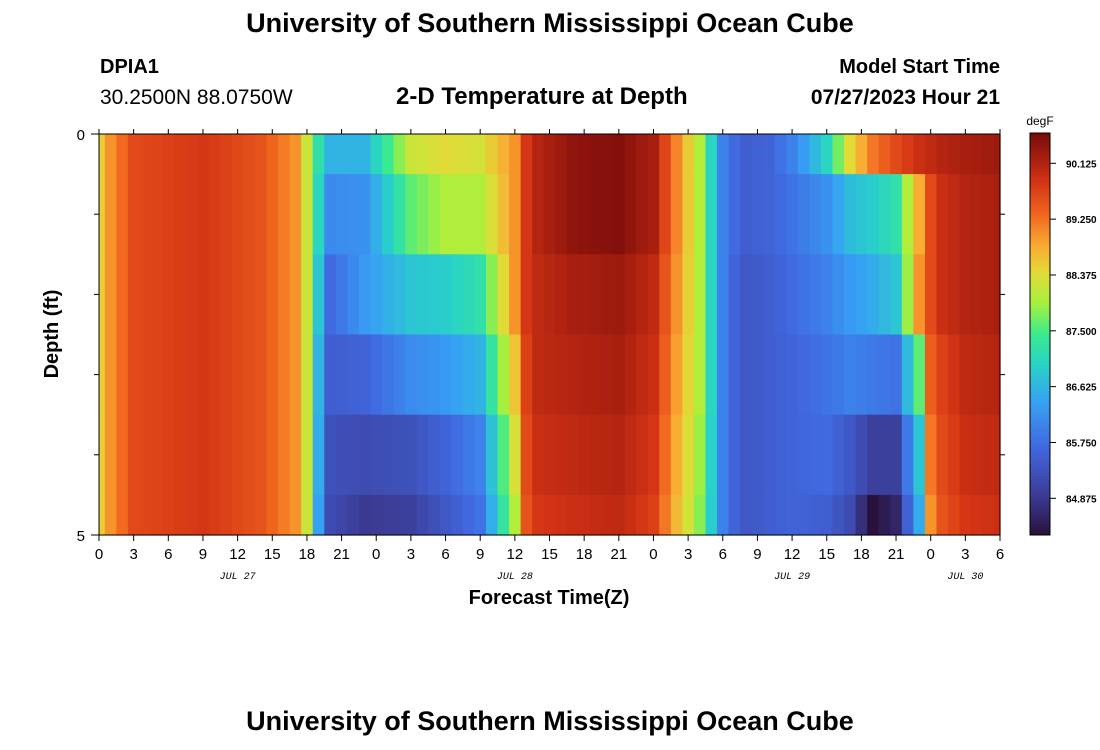 Image resolution: width=1100 pixels, height=750 pixels. What do you see at coordinates (480, 554) in the screenshot?
I see `x-tick-label: 9` at bounding box center [480, 554].